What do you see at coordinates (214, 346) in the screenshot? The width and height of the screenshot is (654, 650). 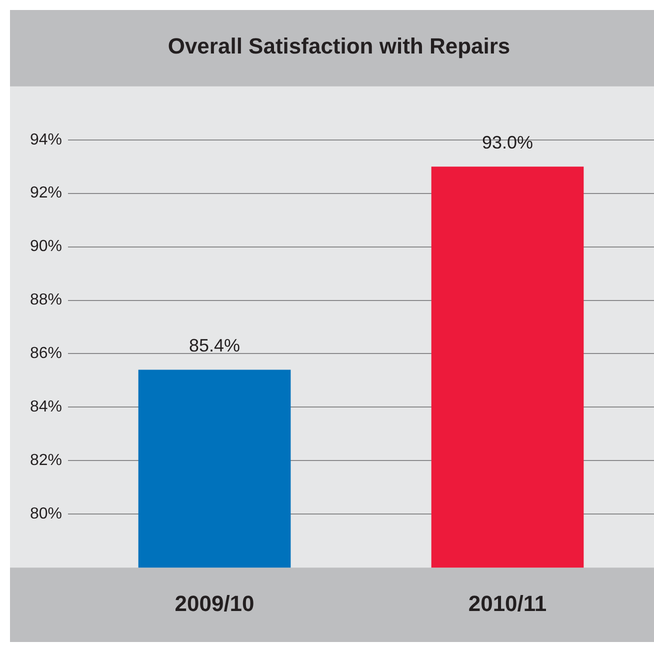 I see `data-label: 85.4%` at bounding box center [214, 346].